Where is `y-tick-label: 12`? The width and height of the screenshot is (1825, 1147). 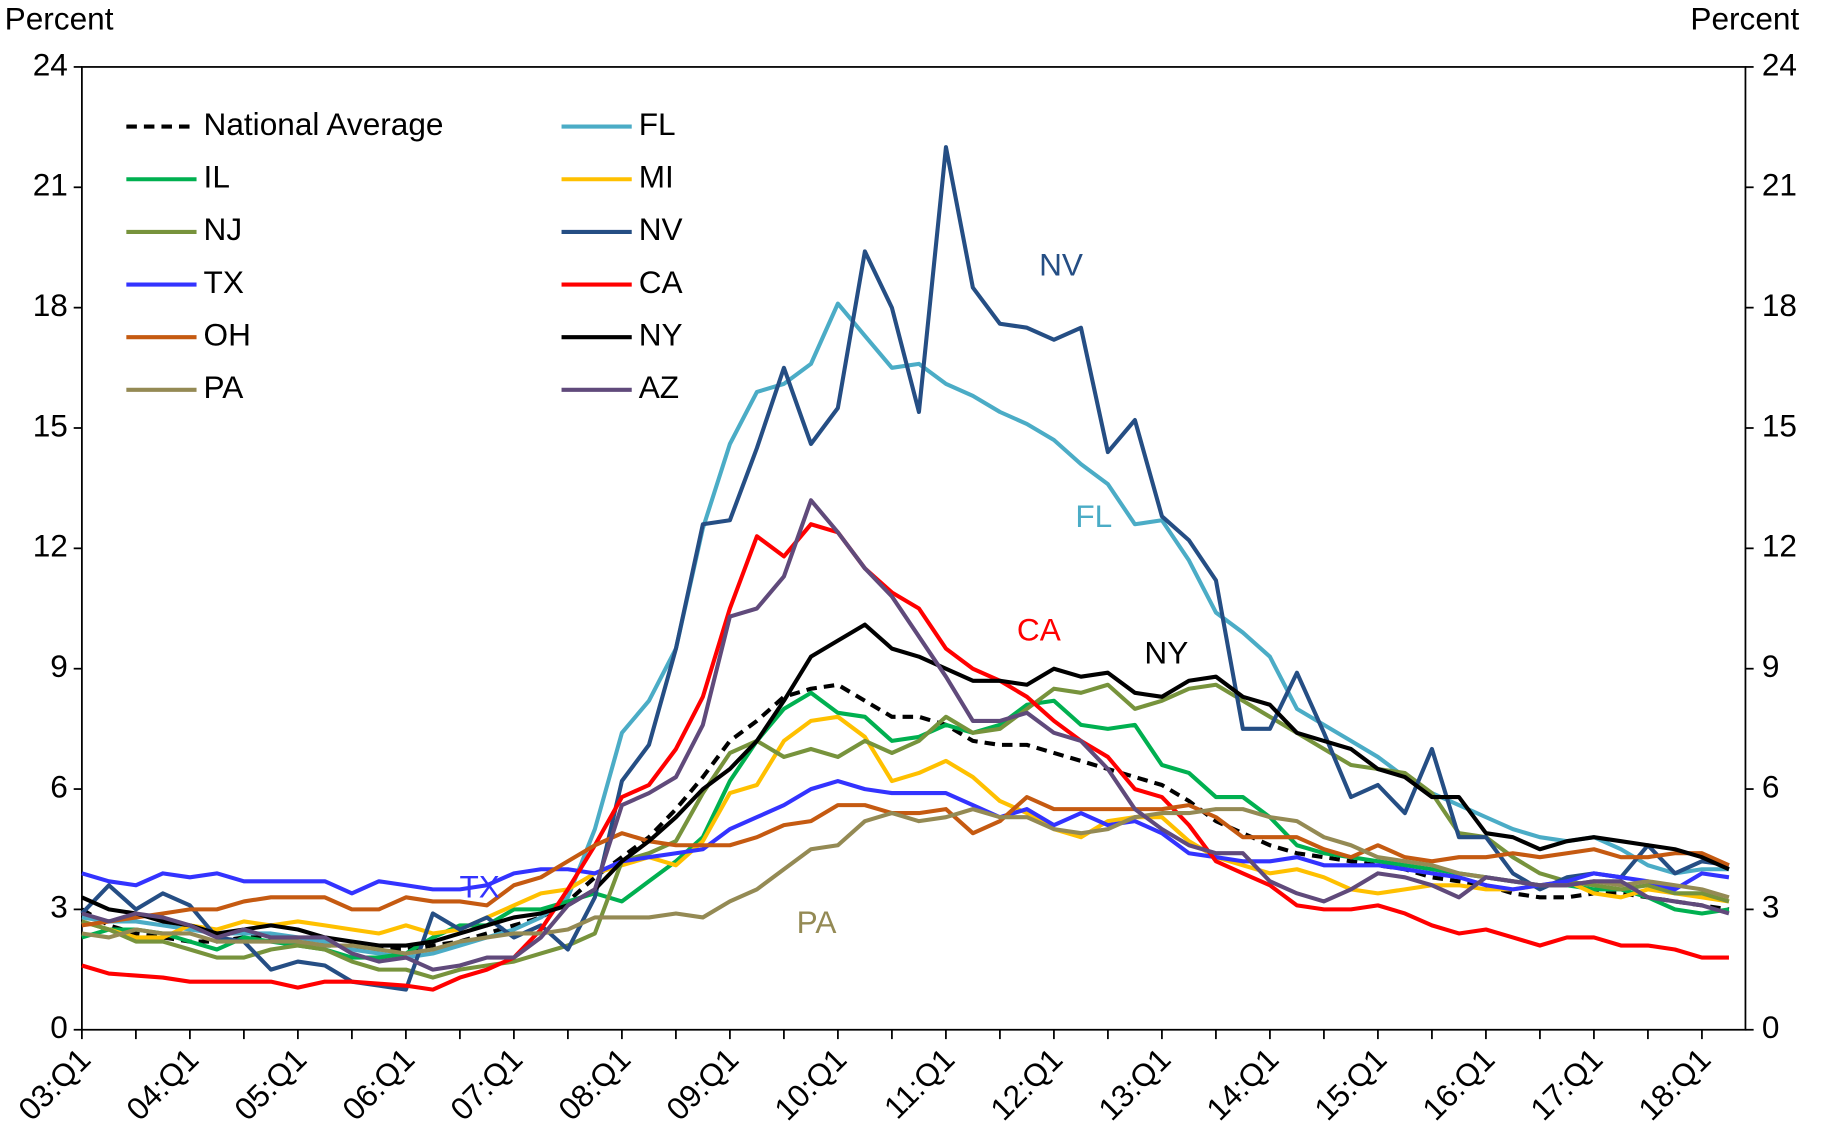
y-tick-label: 12 is located at coordinates (50, 546).